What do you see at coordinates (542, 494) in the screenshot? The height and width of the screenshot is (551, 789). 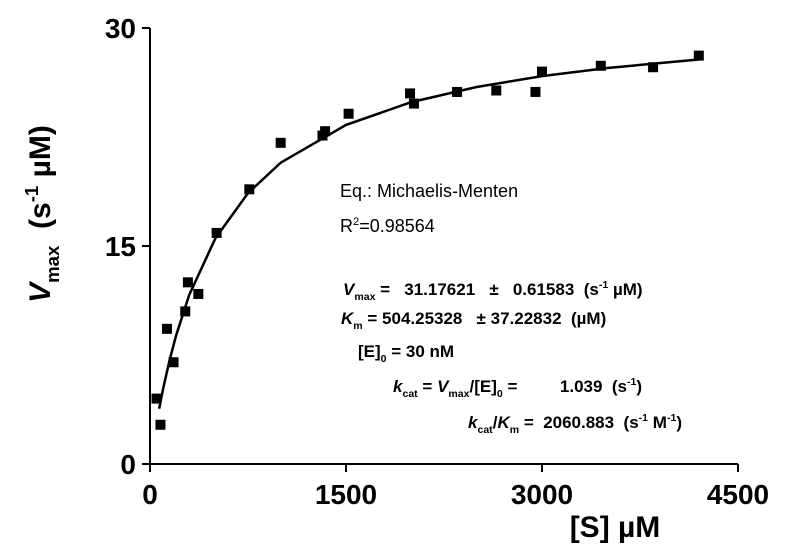 I see `x-tick-label: 3000` at bounding box center [542, 494].